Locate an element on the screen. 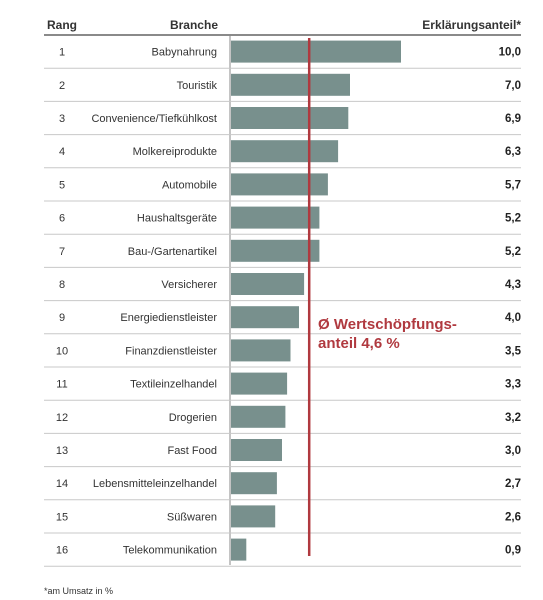  rank-label: 4 is located at coordinates (62, 152).